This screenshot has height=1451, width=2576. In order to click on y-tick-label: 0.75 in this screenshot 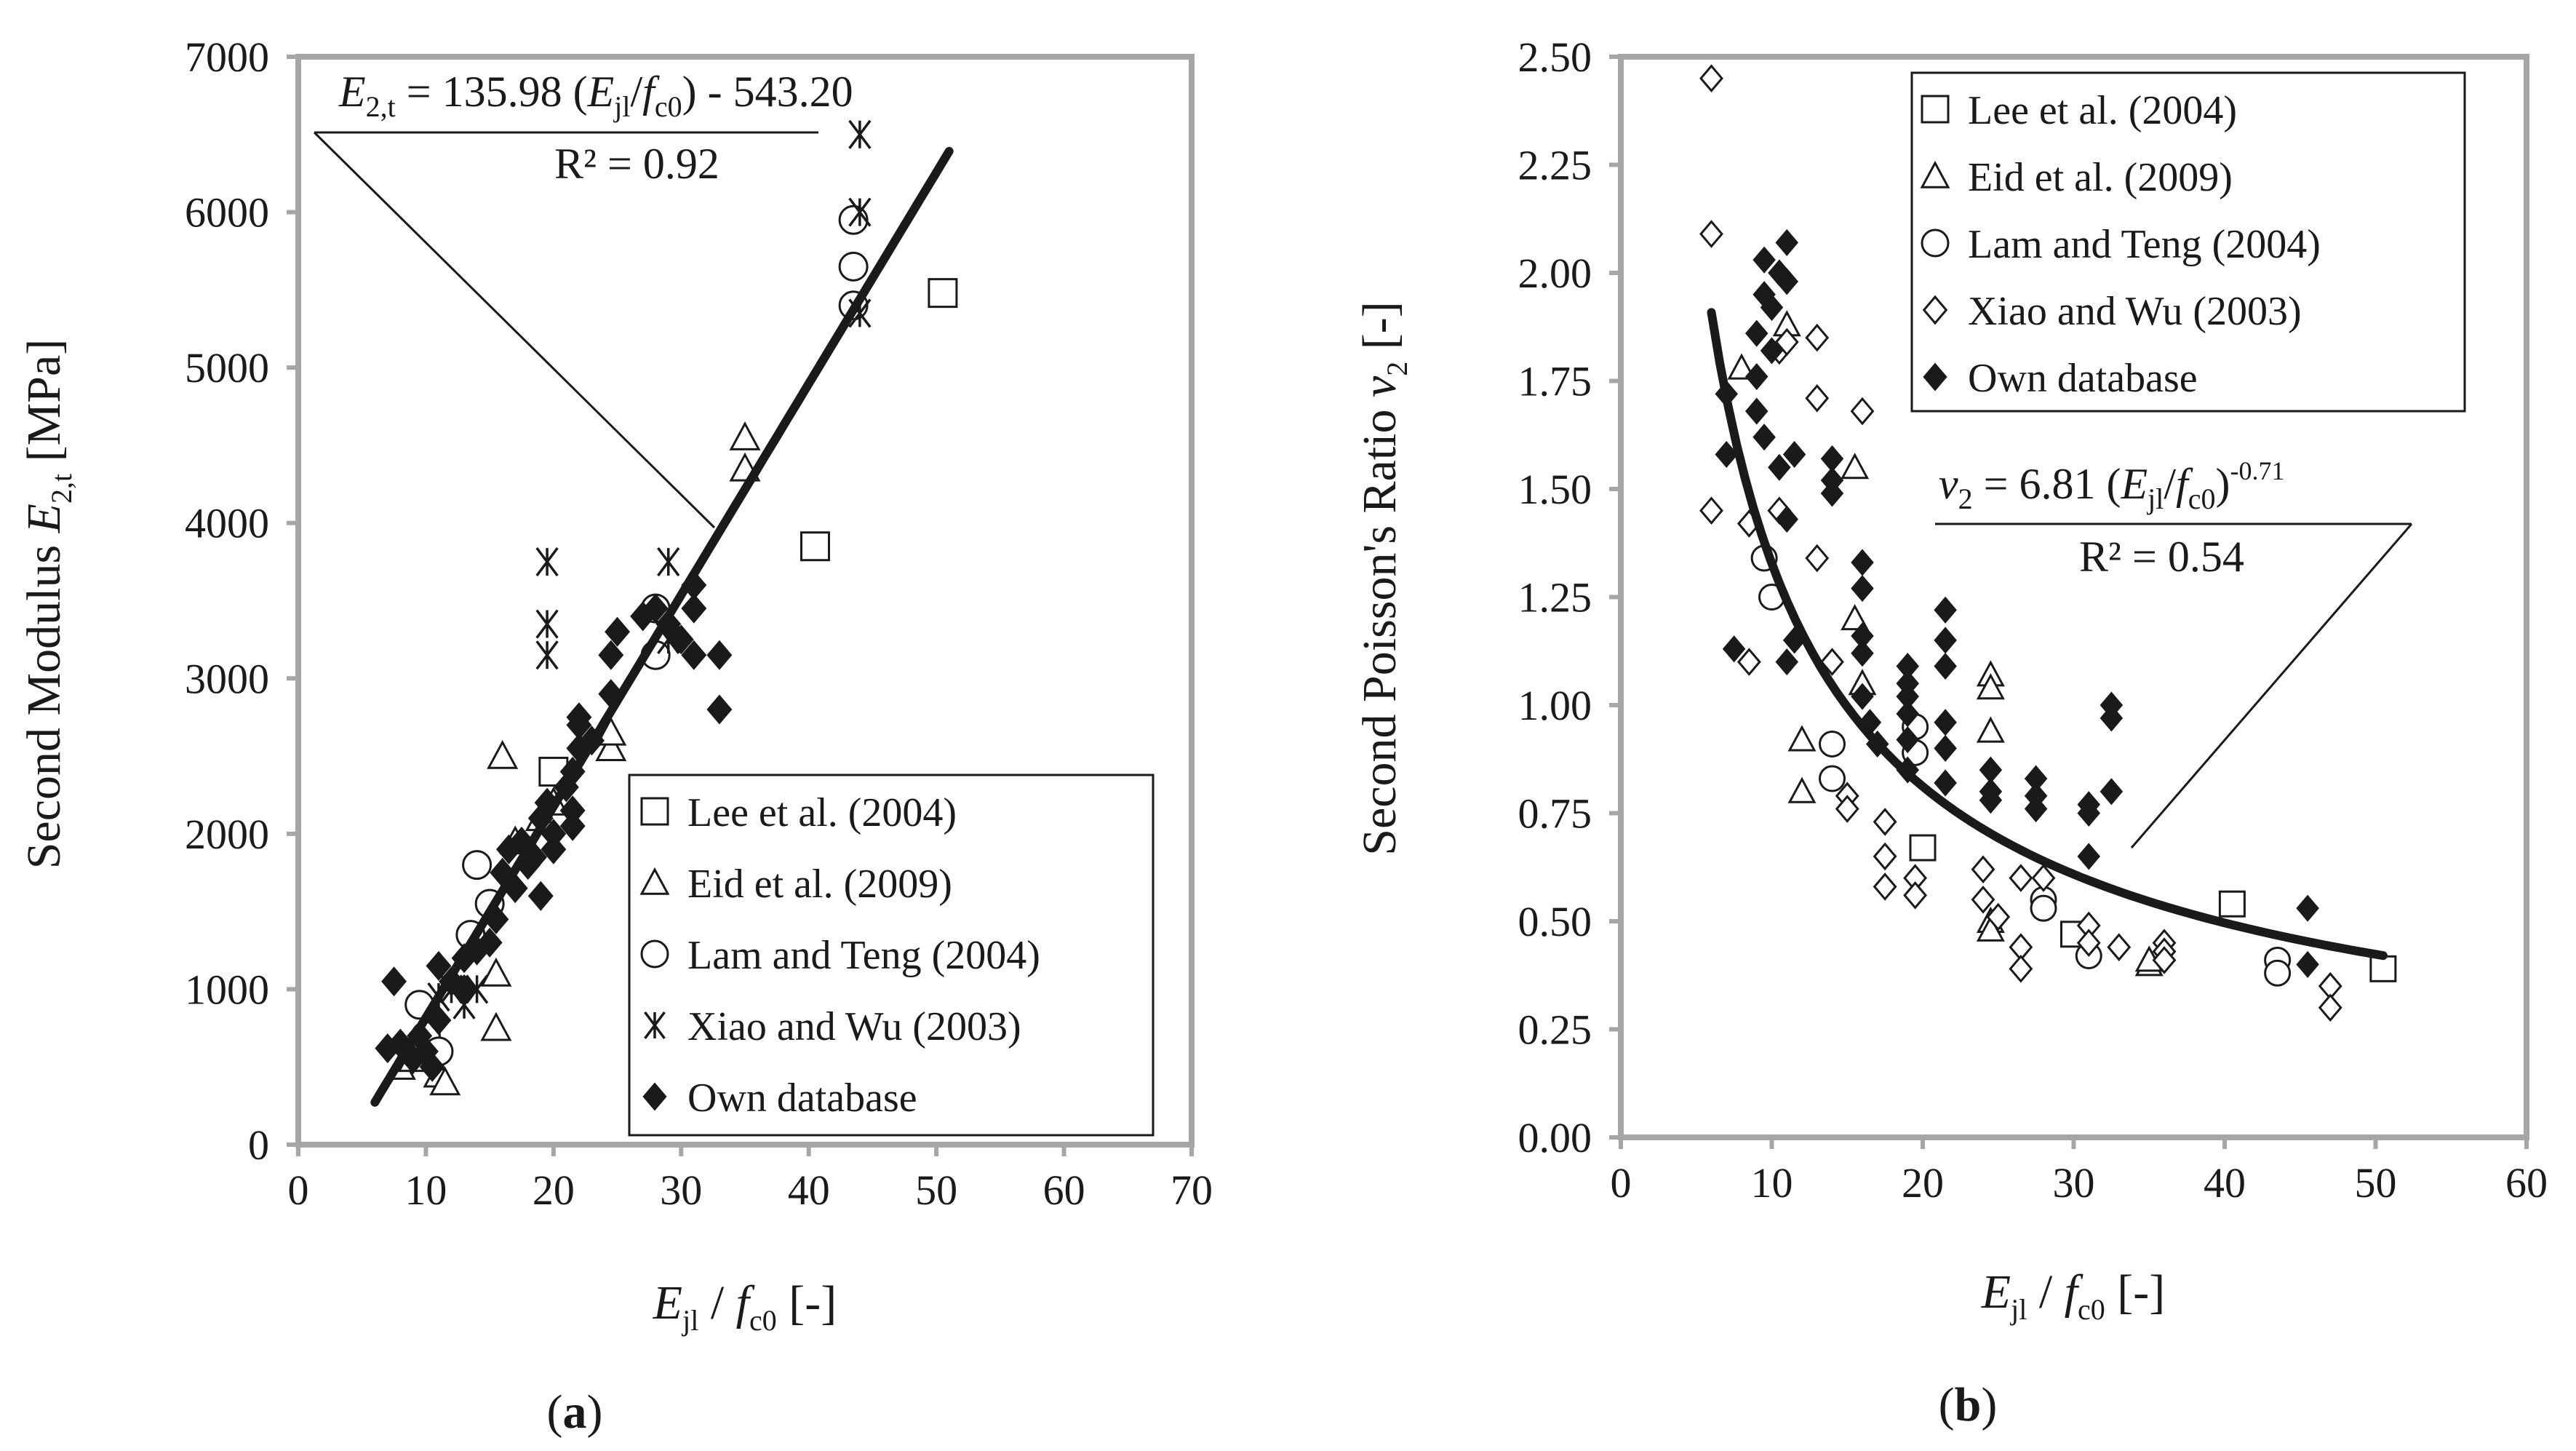, I will do `click(1555, 814)`.